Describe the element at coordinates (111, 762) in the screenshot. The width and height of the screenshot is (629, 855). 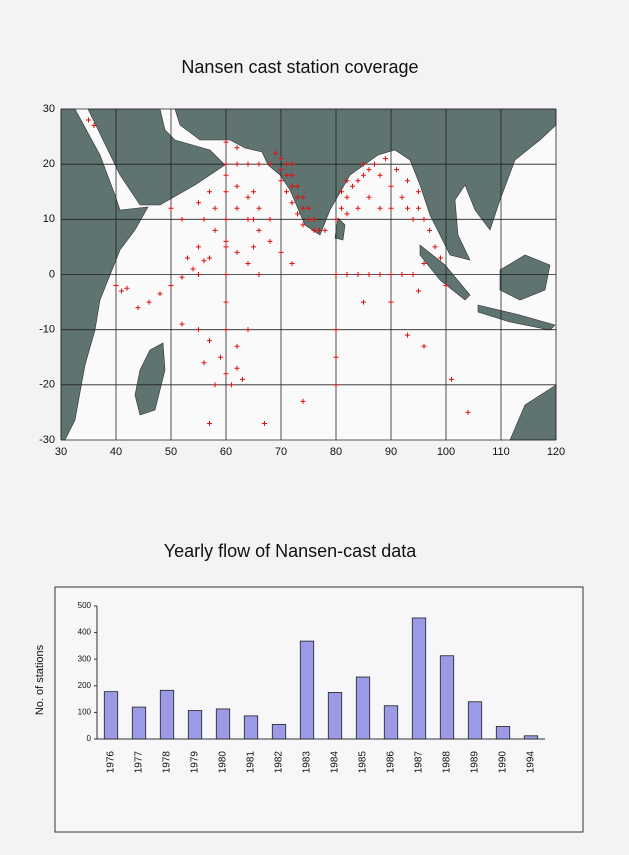
I see `x-tick-label: 1976` at that location.